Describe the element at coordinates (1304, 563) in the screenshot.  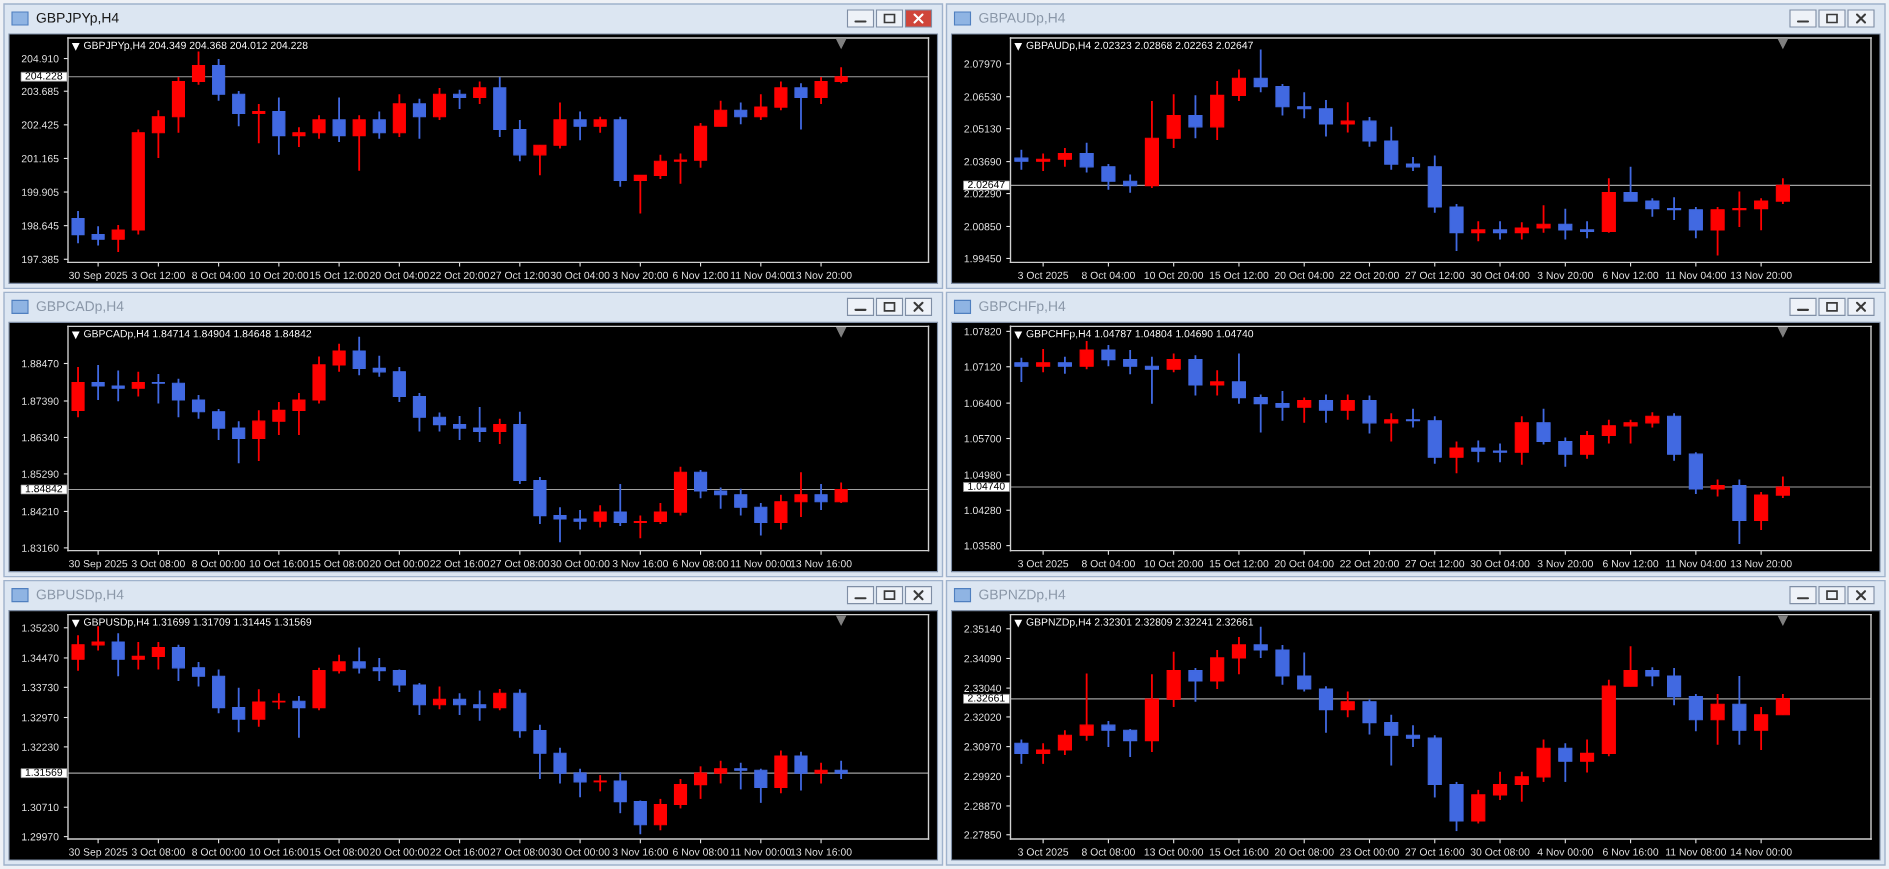
I see `x-tick-label: 20 Oct 04:00` at that location.